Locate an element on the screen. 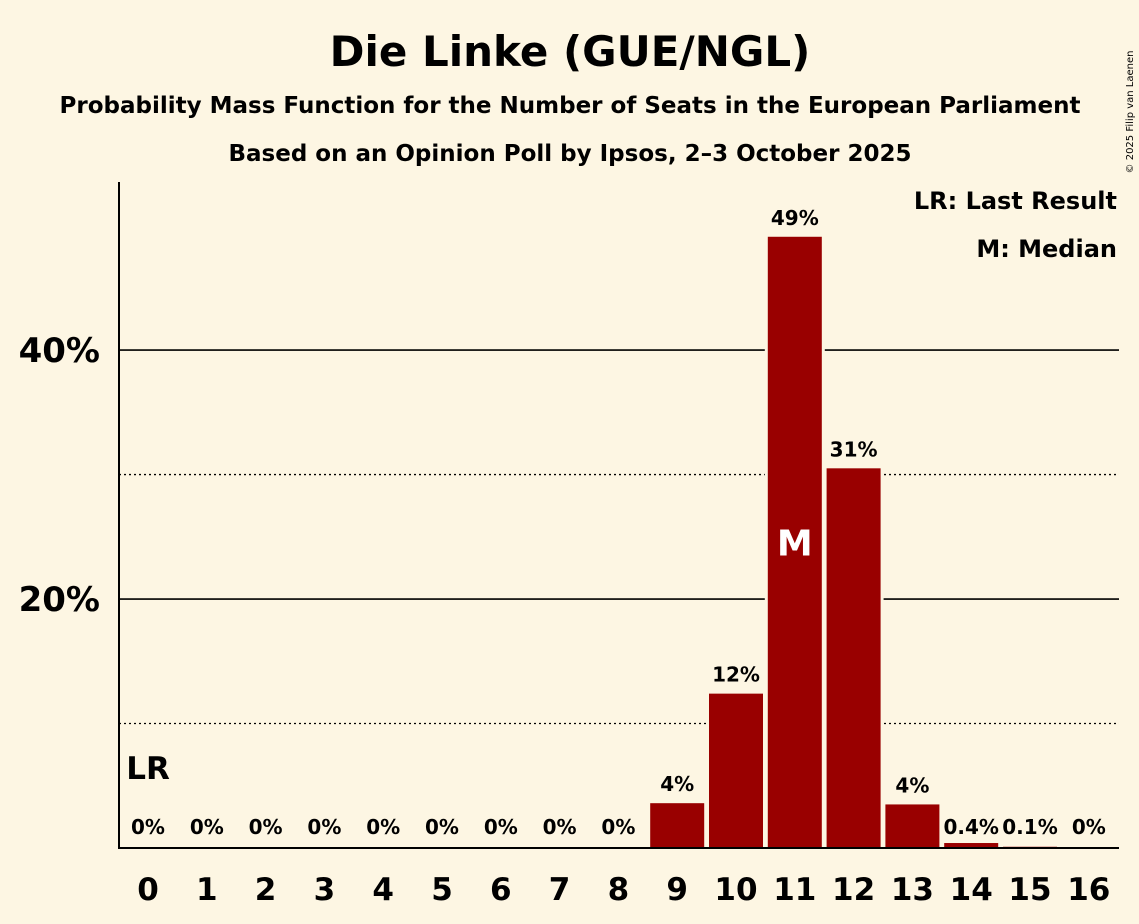  x-tick-label: 1 is located at coordinates (207, 890).